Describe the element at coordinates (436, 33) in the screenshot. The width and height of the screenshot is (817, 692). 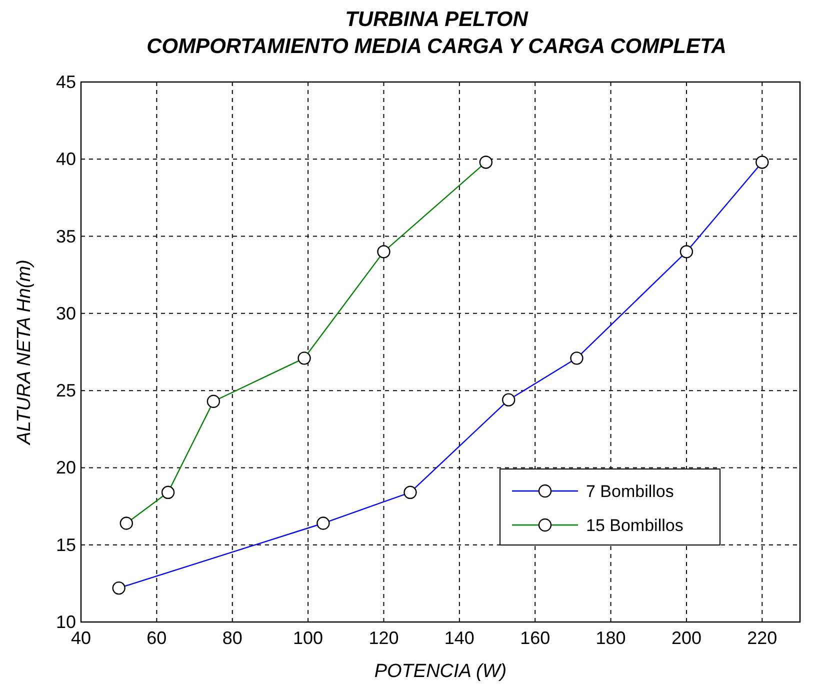
I see `chart-title: TURBINA PELTON COMPORTAMIENTO MEDIA CARGA Y CARGA COMPLETA` at that location.